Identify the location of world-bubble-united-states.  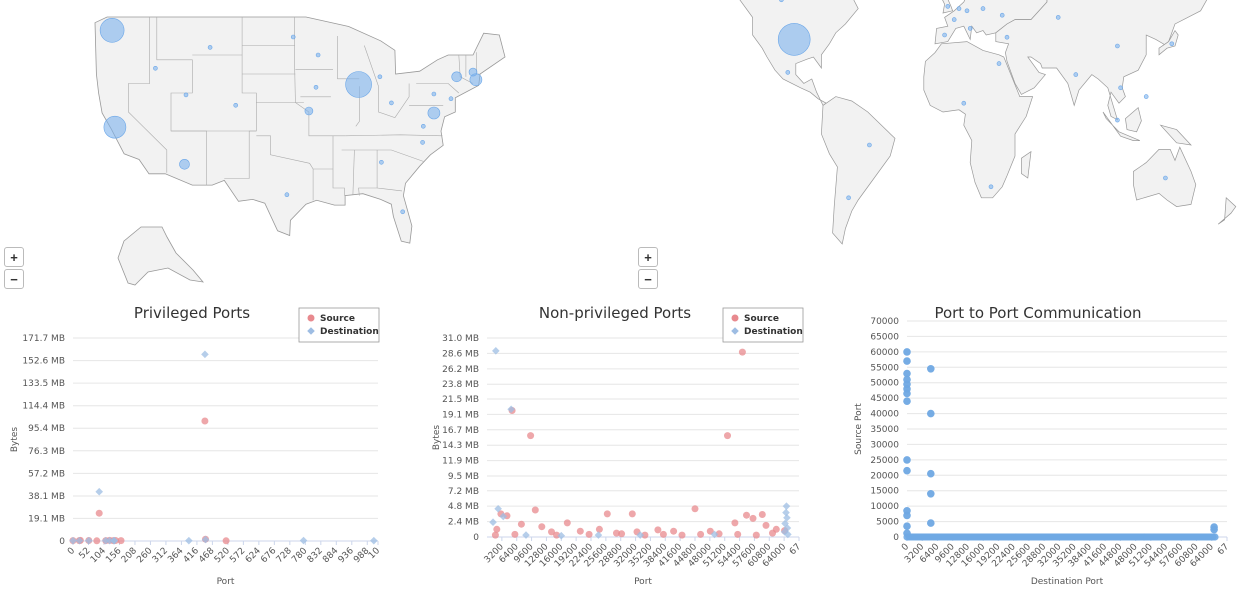
(794, 39).